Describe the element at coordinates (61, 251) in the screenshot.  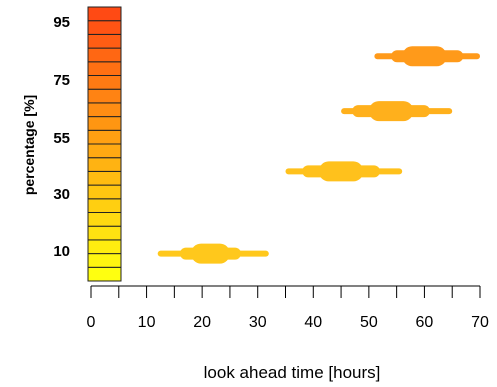
I see `y-tick-label: 10` at that location.